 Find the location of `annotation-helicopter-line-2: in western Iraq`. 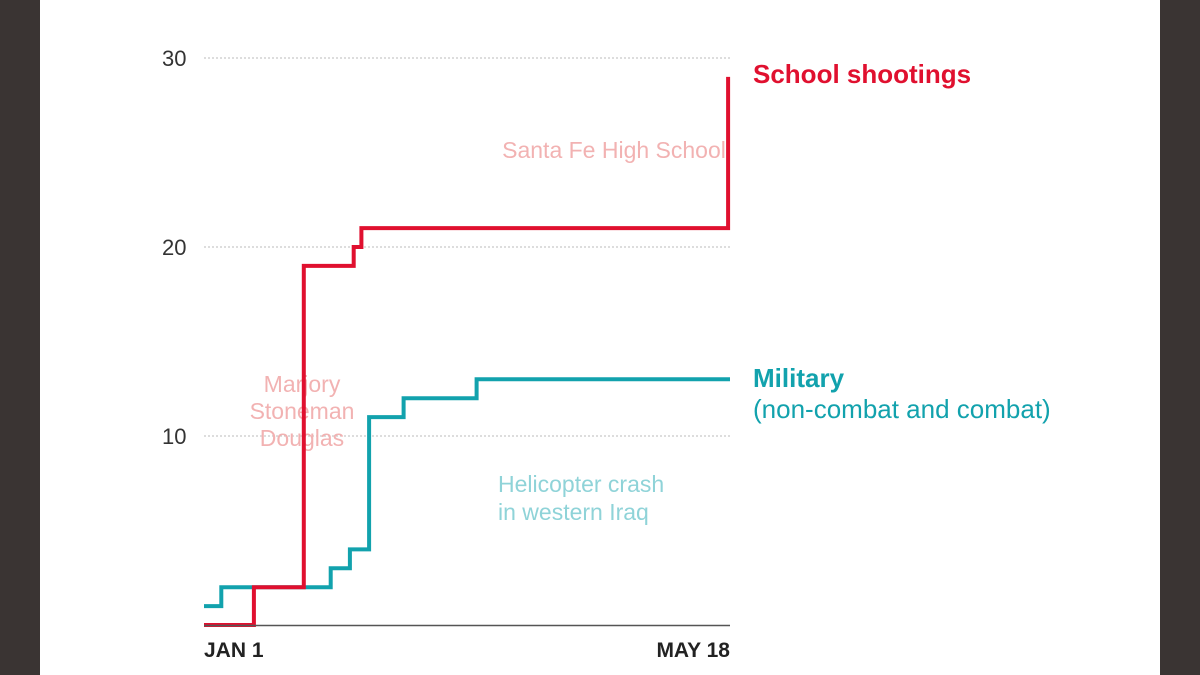

annotation-helicopter-line-2: in western Iraq is located at coordinates (573, 512).